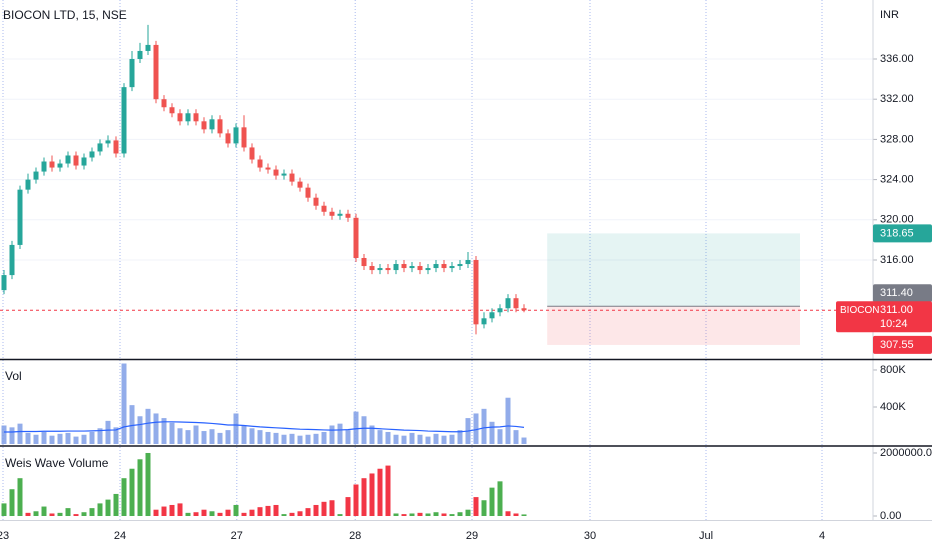 Image resolution: width=932 pixels, height=550 pixels. I want to click on stop-label-box, so click(902, 344).